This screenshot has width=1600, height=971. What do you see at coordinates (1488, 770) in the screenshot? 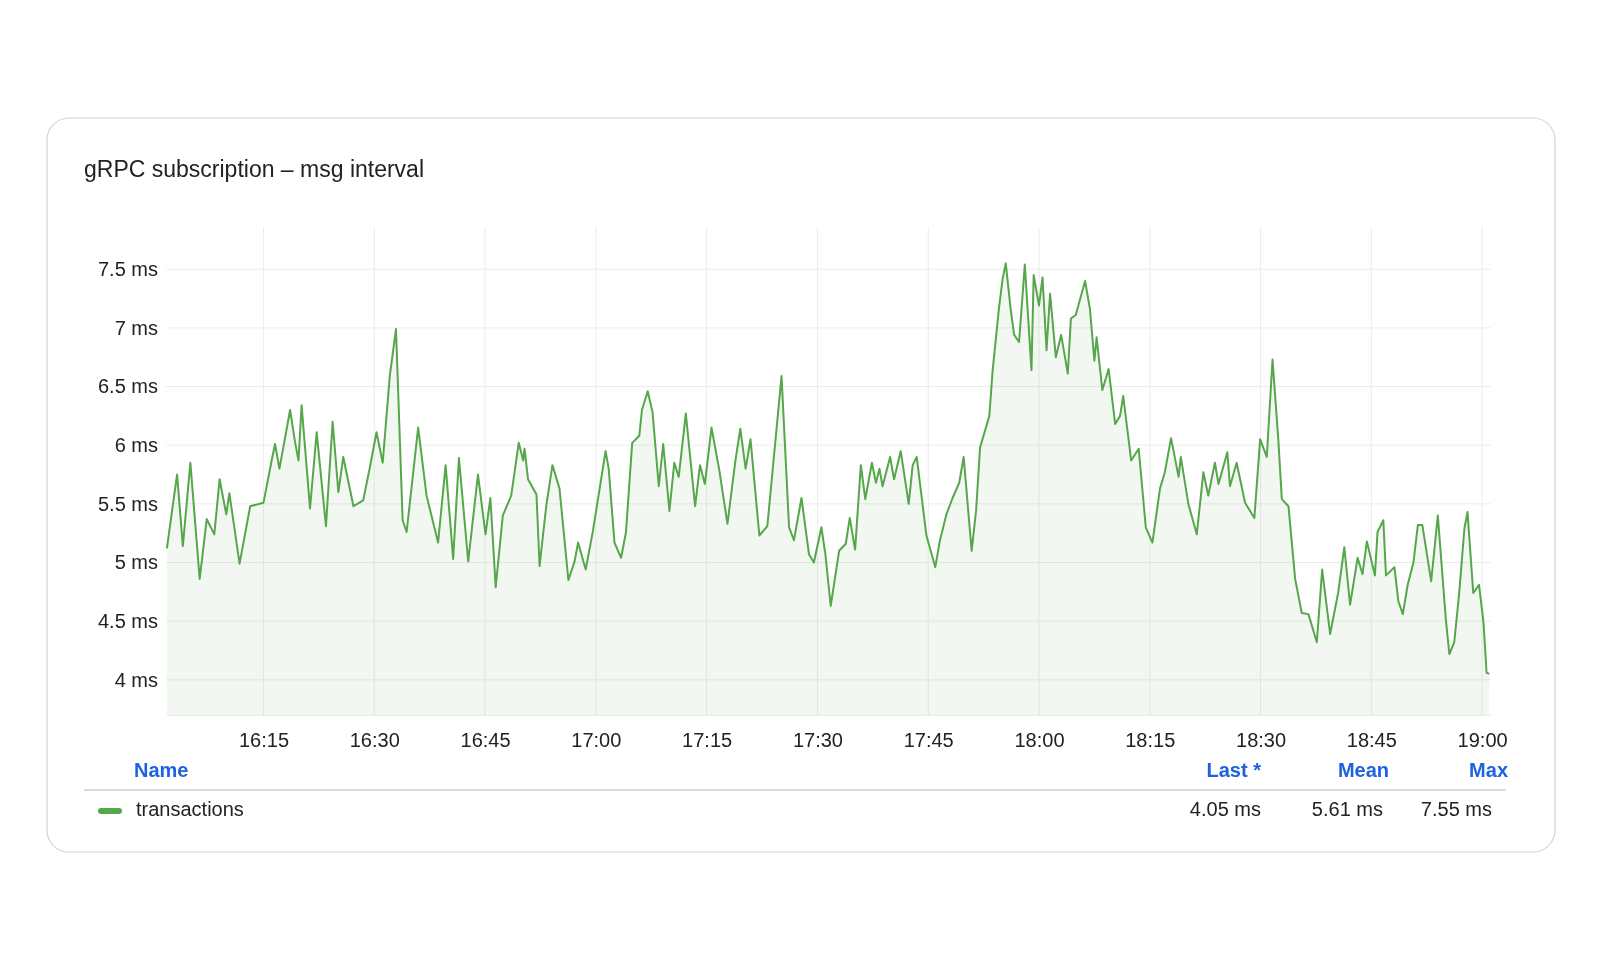
I see `text: Max` at bounding box center [1488, 770].